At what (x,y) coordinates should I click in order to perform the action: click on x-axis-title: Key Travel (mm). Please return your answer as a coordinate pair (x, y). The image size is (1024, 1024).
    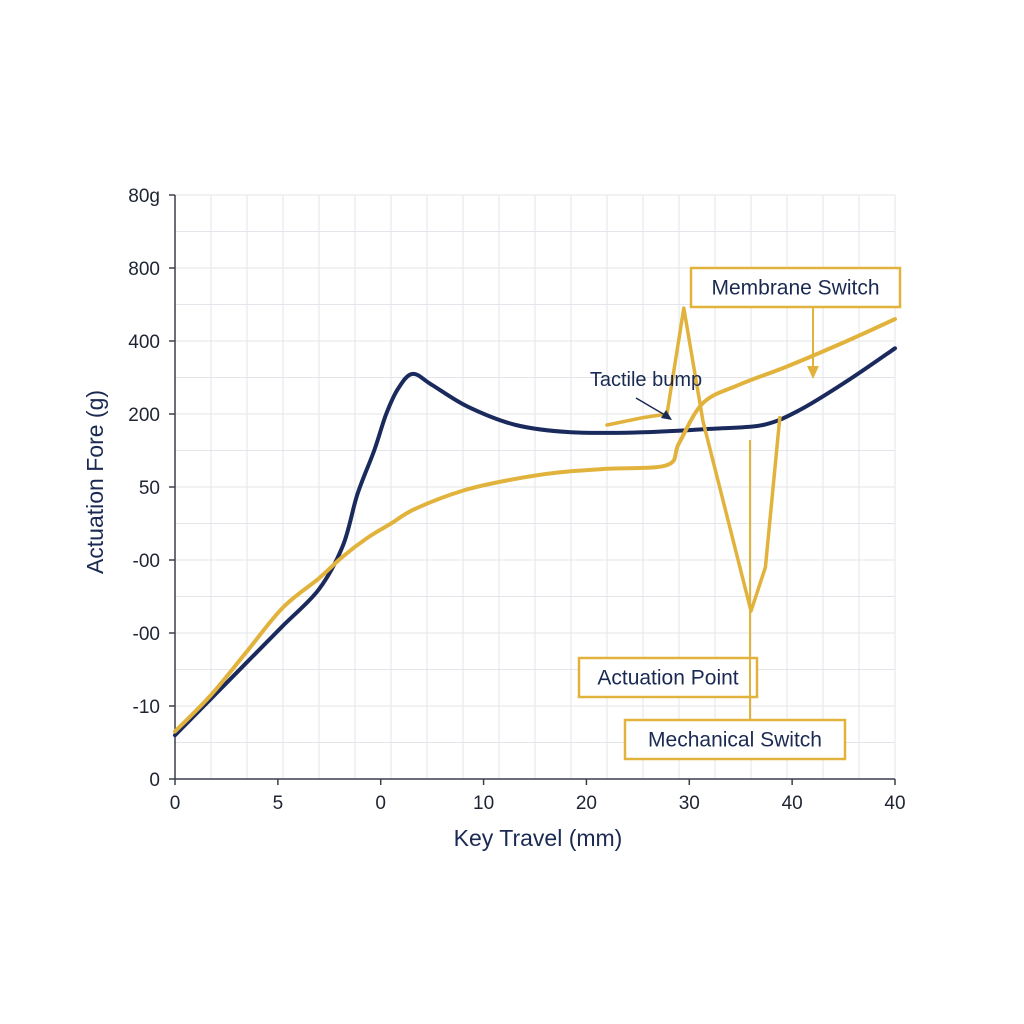
    Looking at the image, I should click on (538, 838).